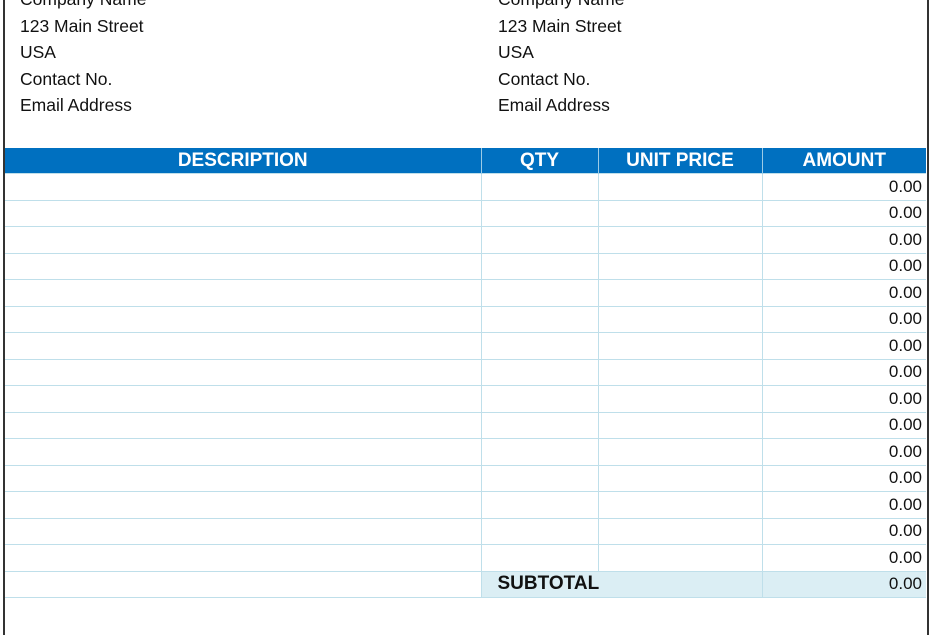 This screenshot has height=635, width=930. What do you see at coordinates (560, 25) in the screenshot?
I see `recipient-street: 123 Main Street` at bounding box center [560, 25].